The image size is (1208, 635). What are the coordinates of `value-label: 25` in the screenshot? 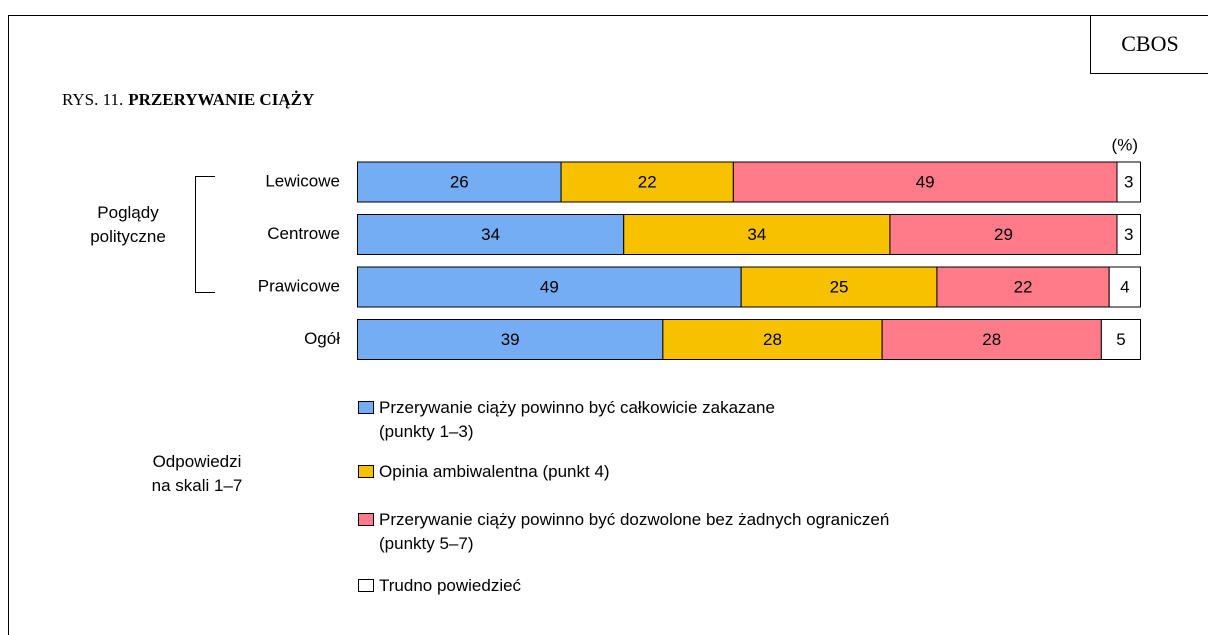 It's located at (839, 286).